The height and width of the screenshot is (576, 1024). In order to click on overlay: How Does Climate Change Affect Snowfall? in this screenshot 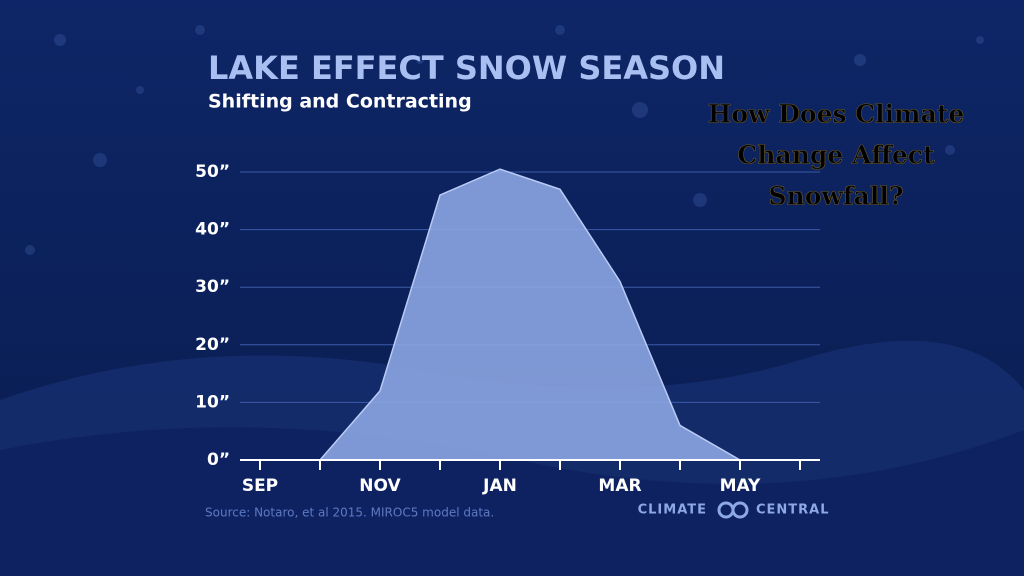, I will do `click(836, 155)`.